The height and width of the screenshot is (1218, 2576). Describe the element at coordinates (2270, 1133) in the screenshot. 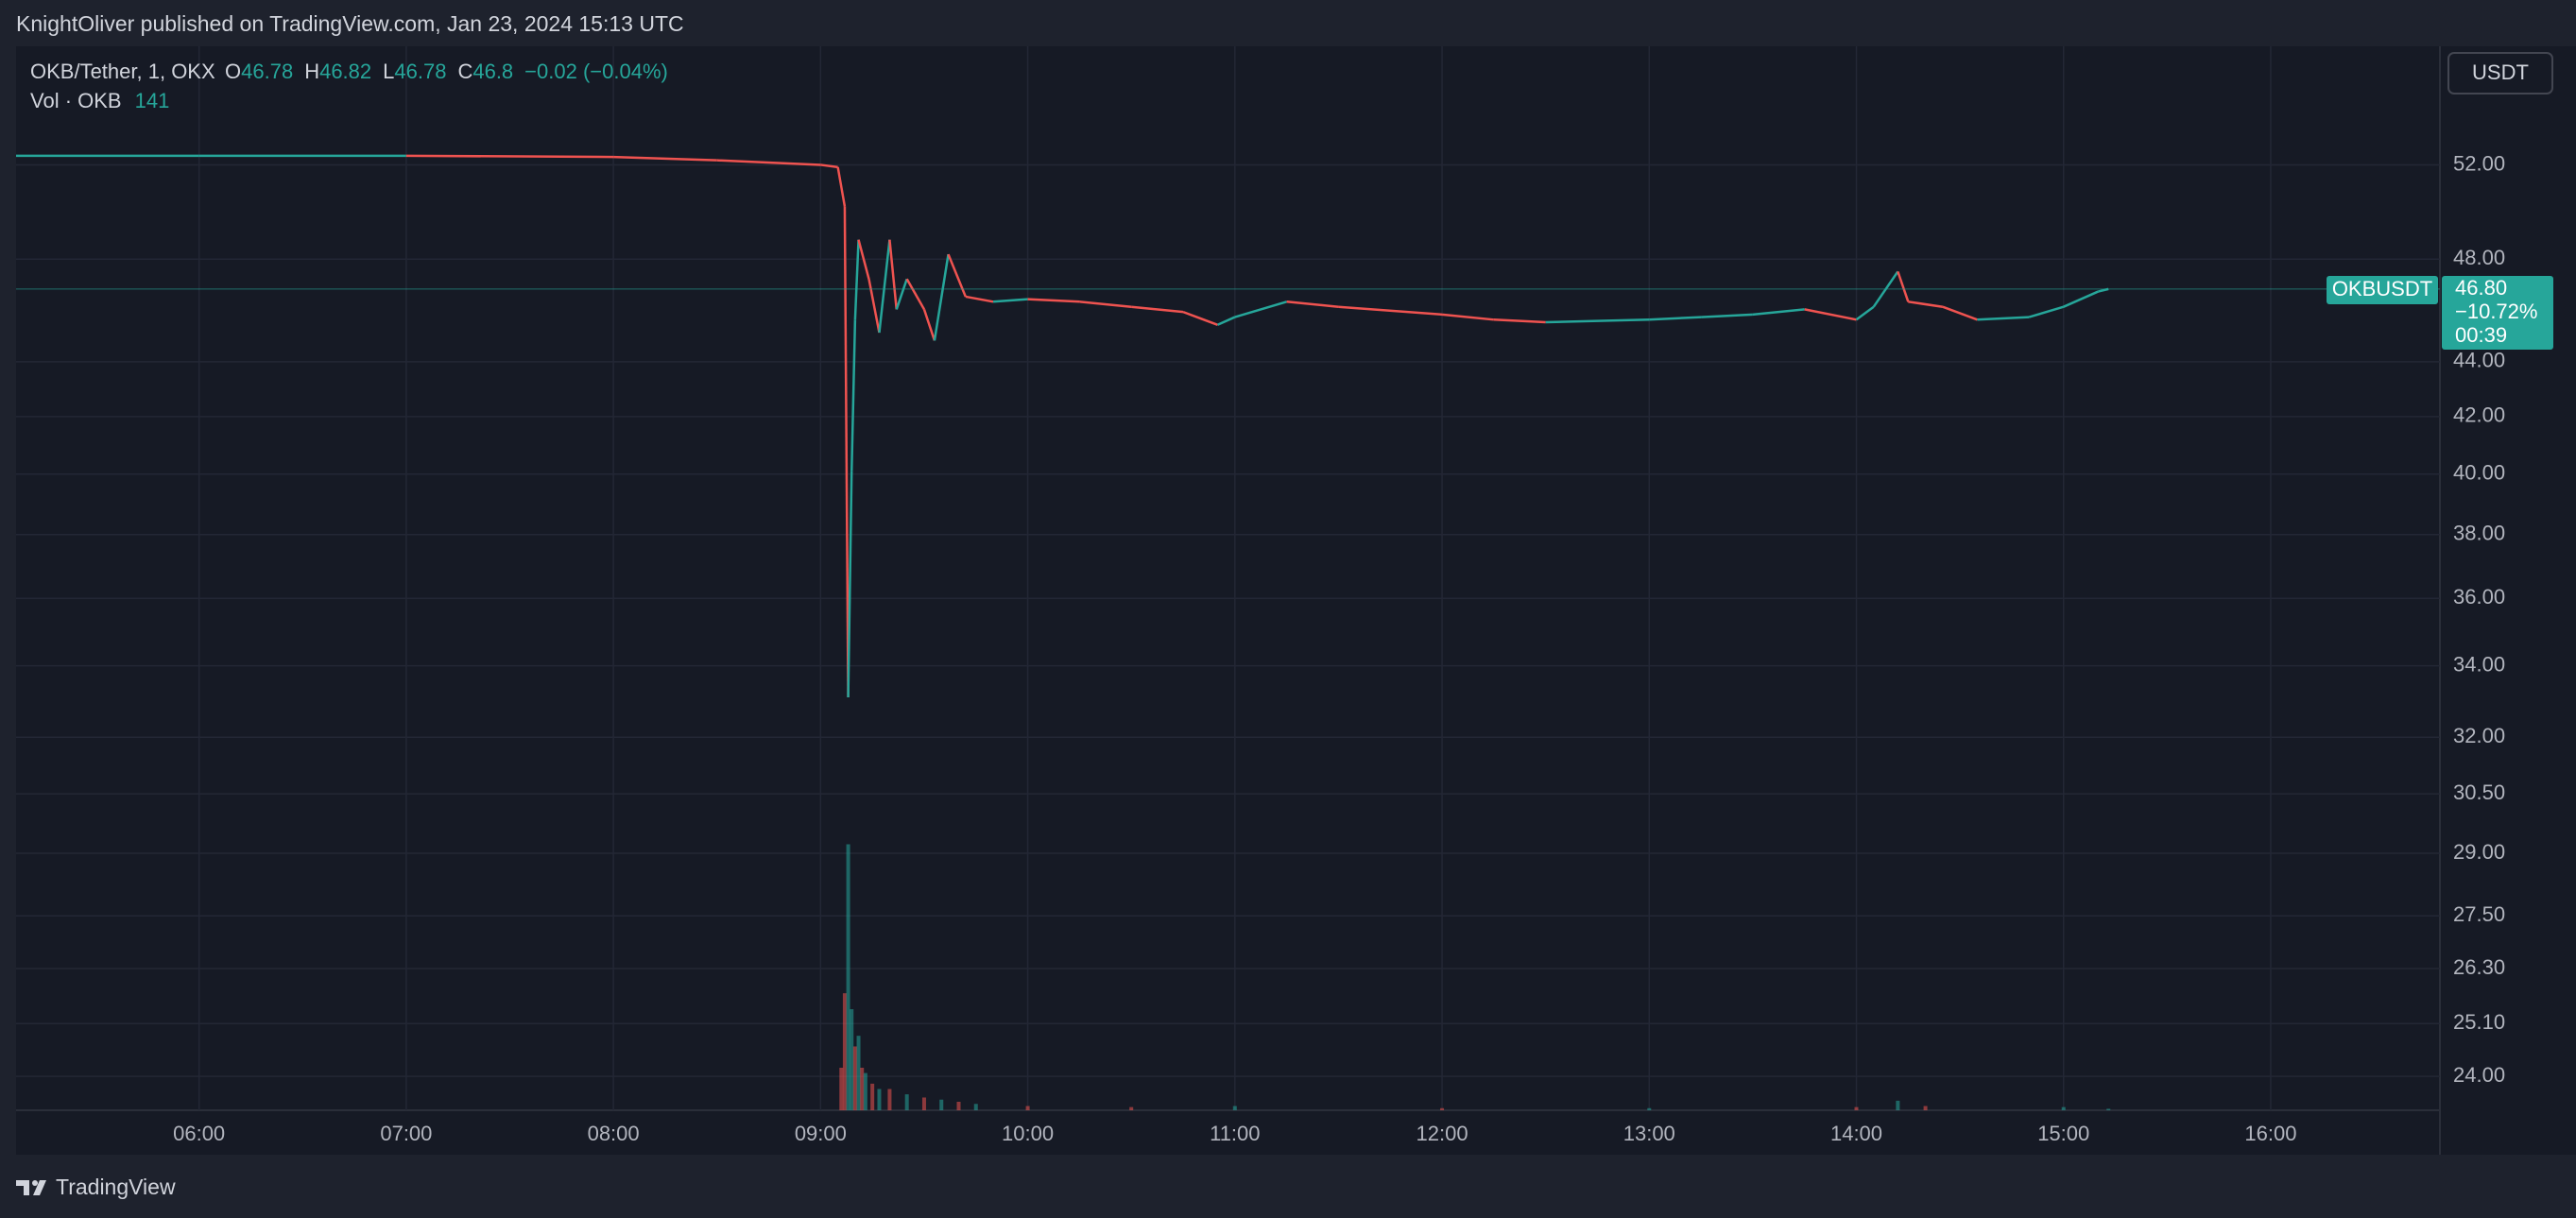

I see `x-tick-label: 16:00` at that location.